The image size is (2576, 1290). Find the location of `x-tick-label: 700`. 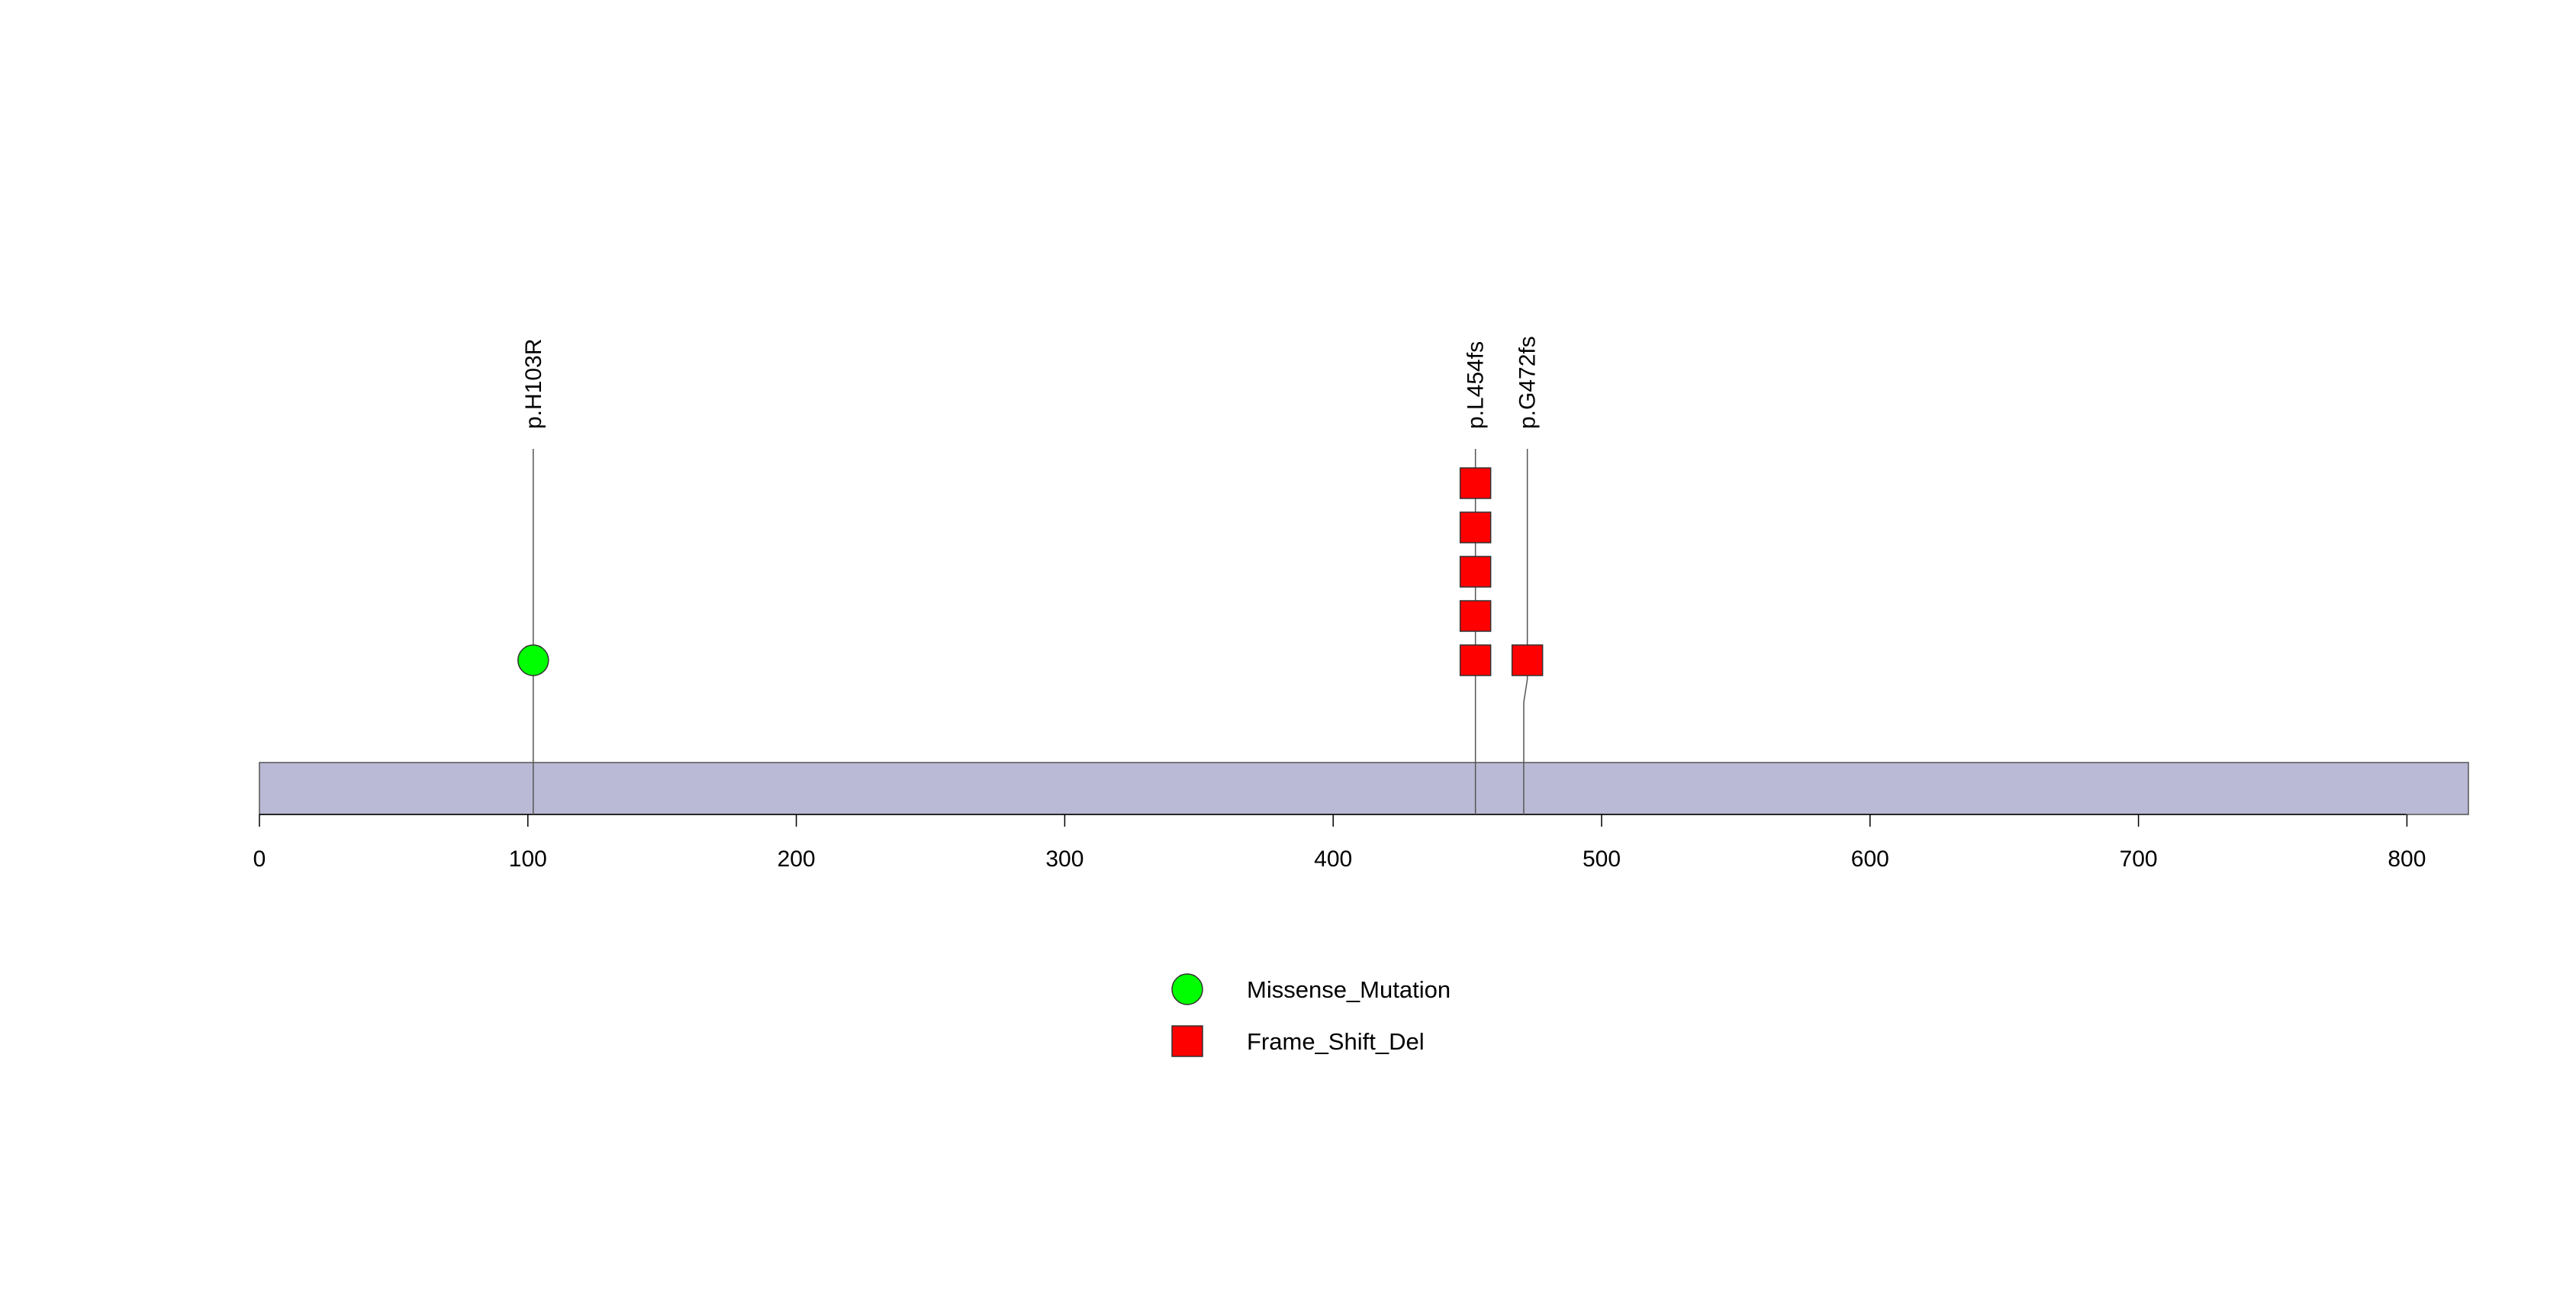

x-tick-label: 700 is located at coordinates (2139, 860).